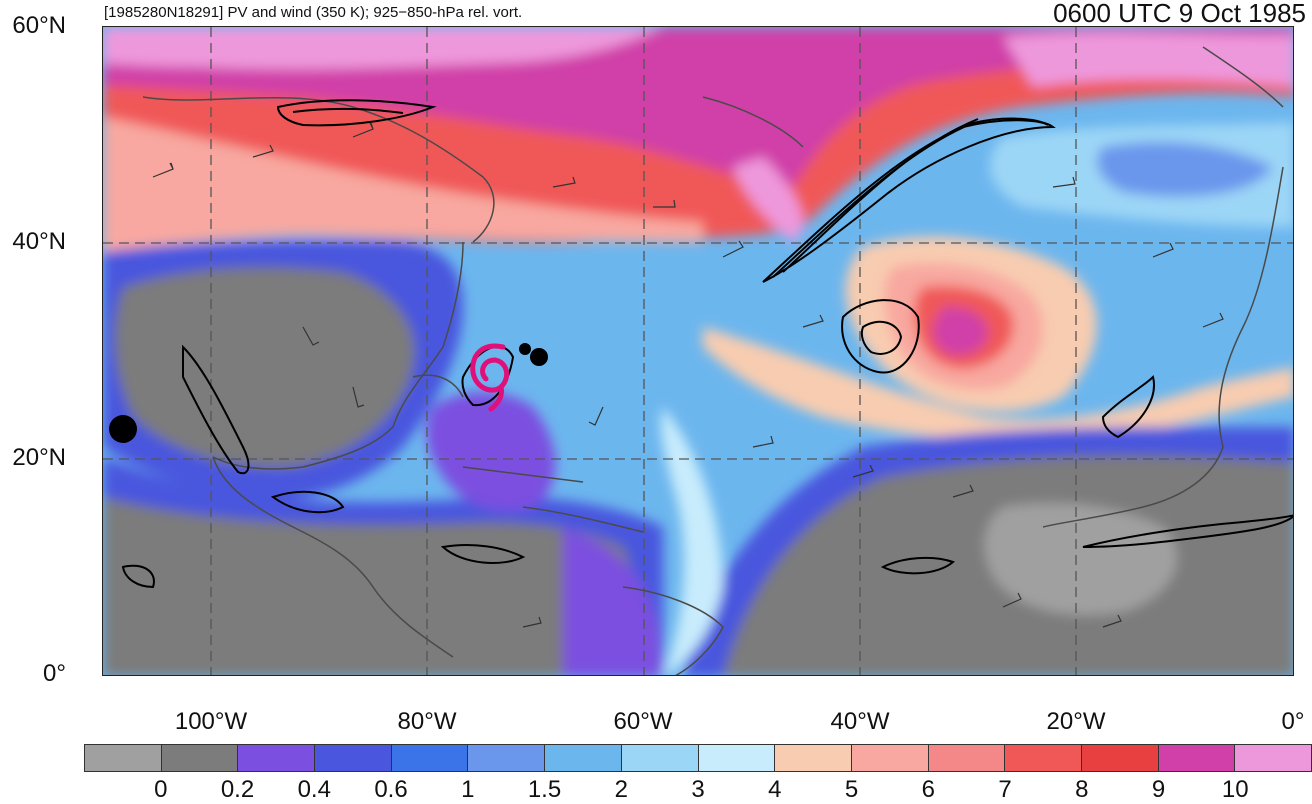 The width and height of the screenshot is (1312, 804). I want to click on pv-colorbar, so click(698, 758).